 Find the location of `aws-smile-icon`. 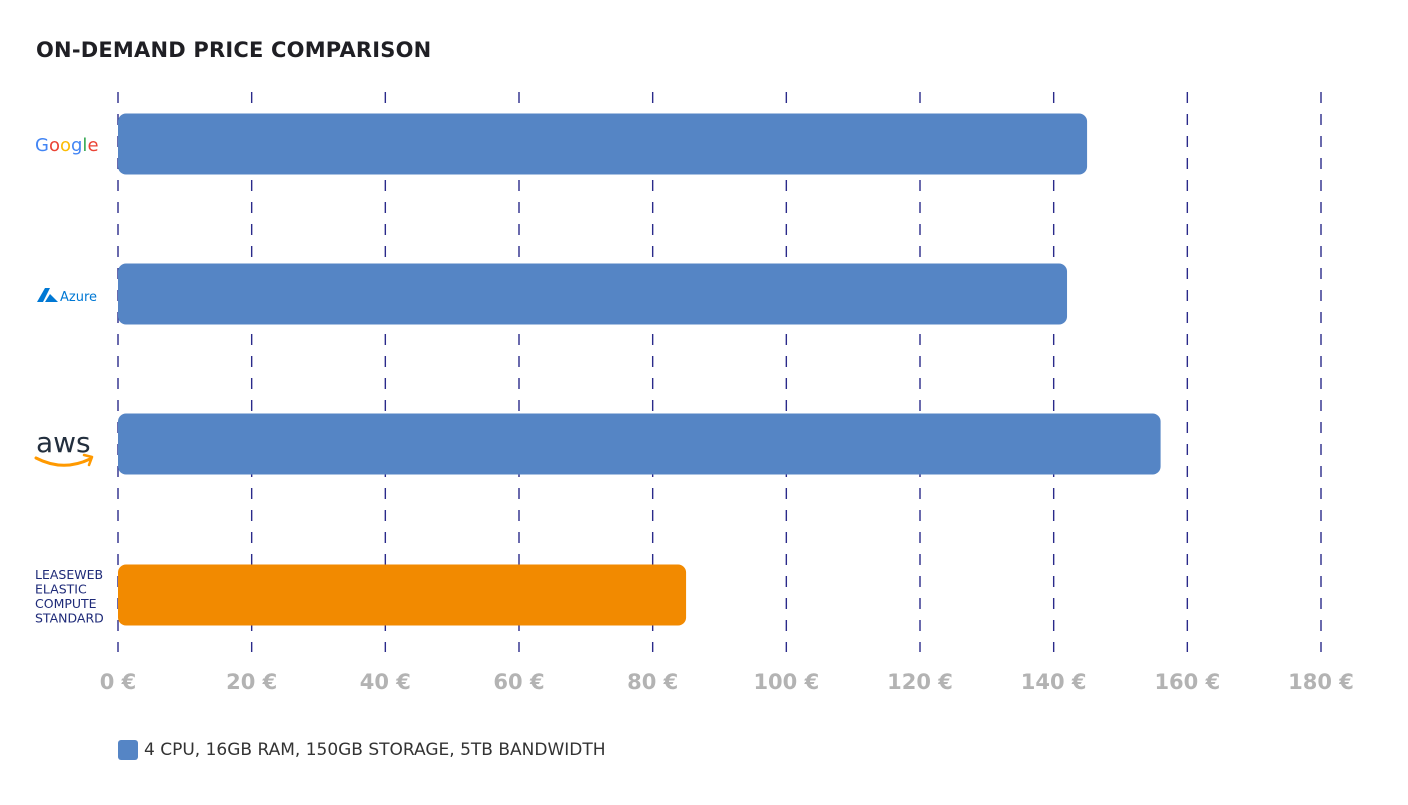

aws-smile-icon is located at coordinates (63, 461).